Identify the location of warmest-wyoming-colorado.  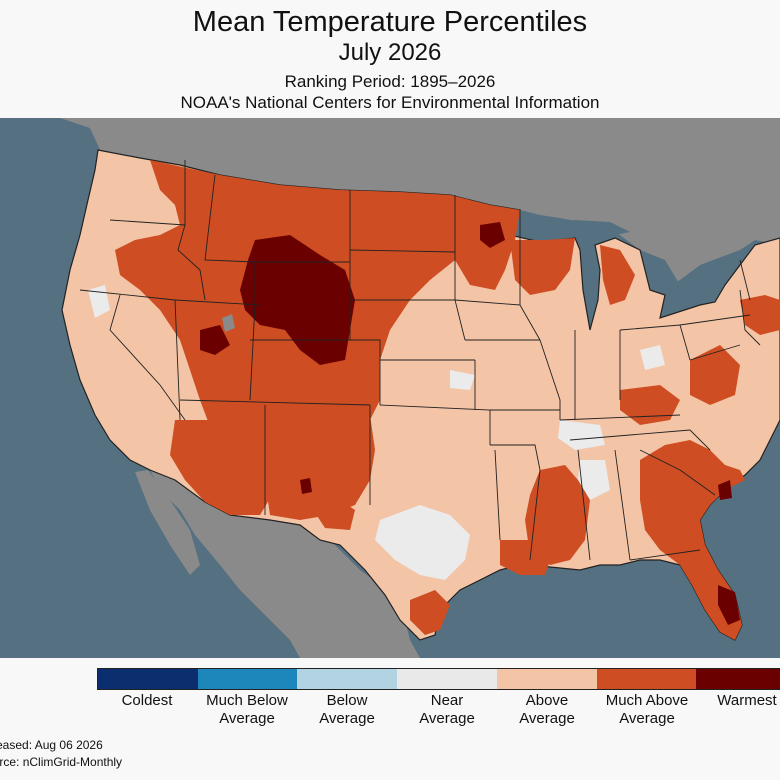
(297, 300).